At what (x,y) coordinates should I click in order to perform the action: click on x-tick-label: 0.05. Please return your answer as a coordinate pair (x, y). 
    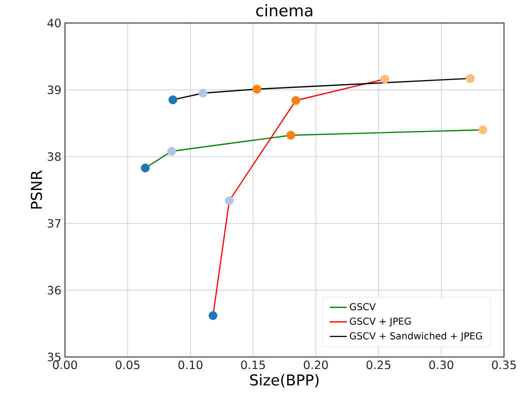
    Looking at the image, I should click on (128, 365).